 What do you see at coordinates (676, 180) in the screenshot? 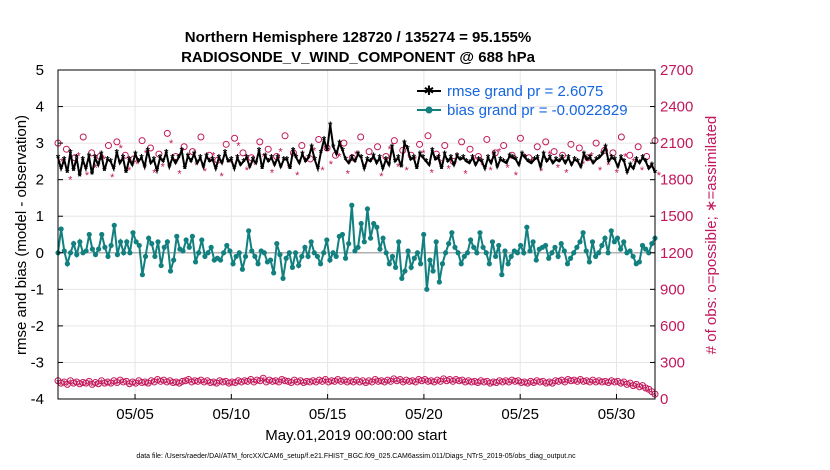
I see `y-tick-label-right: 1800` at bounding box center [676, 180].